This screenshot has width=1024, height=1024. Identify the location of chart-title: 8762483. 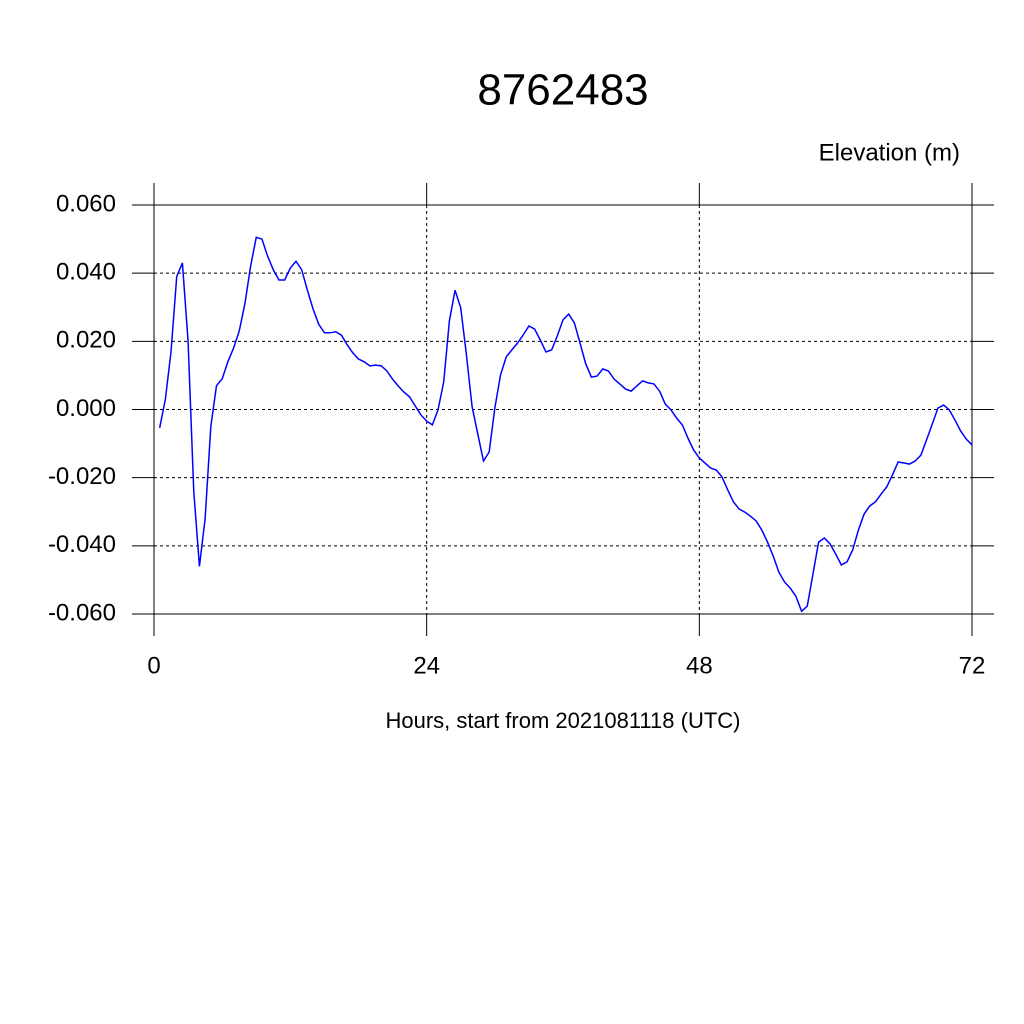
(562, 90).